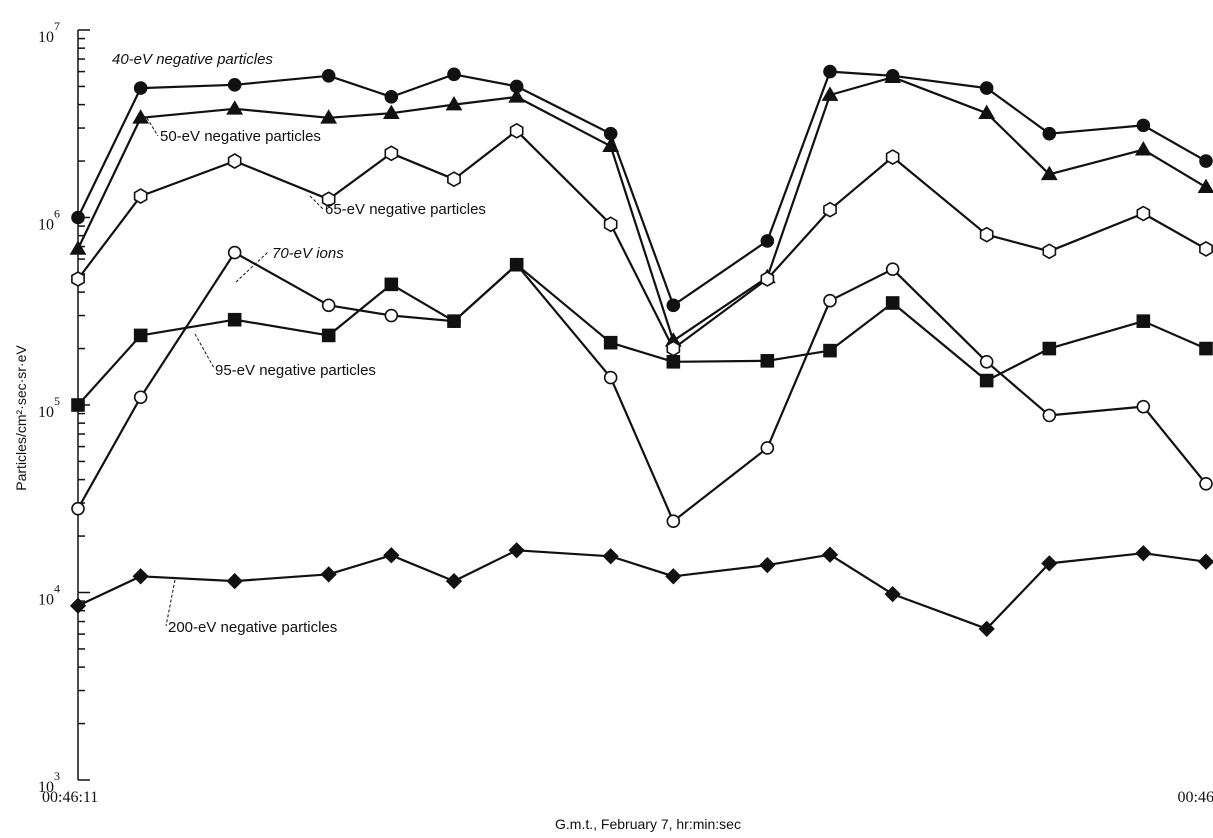 Image resolution: width=1213 pixels, height=838 pixels. I want to click on y-tick-label: 105, so click(49, 407).